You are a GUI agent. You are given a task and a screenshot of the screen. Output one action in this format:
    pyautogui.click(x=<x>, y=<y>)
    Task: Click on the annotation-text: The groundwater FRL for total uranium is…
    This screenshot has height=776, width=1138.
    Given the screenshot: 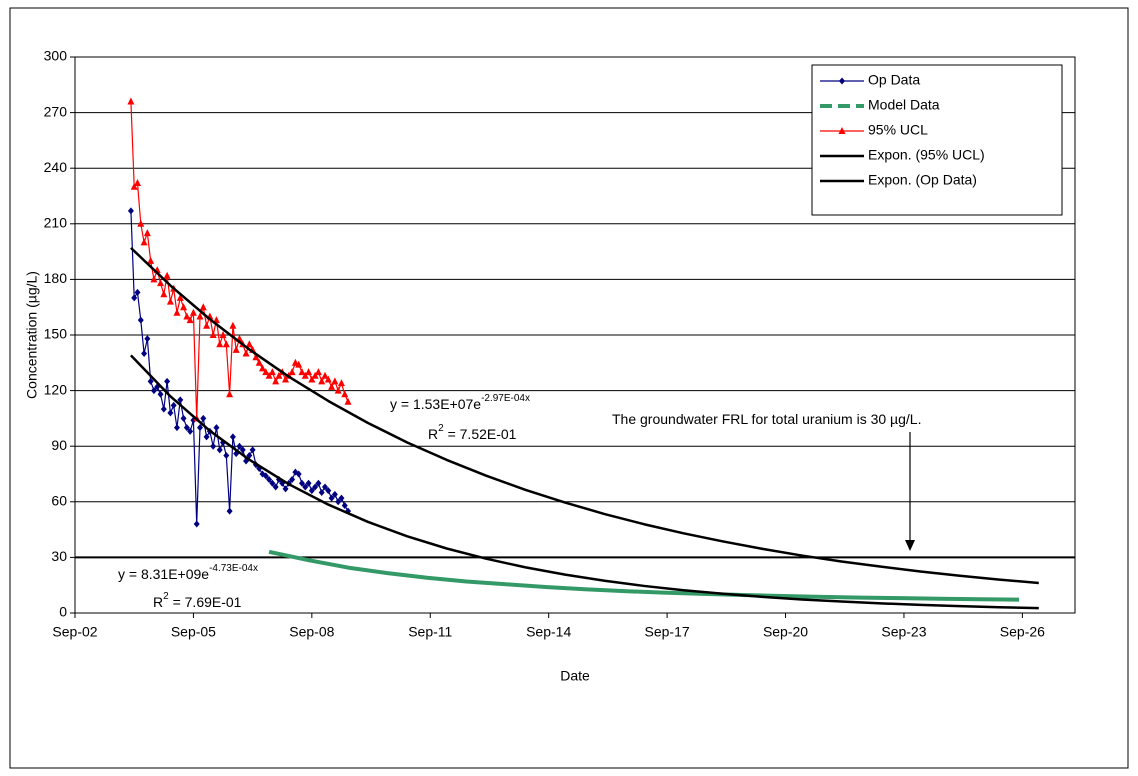 What is the action you would take?
    pyautogui.click(x=766, y=419)
    